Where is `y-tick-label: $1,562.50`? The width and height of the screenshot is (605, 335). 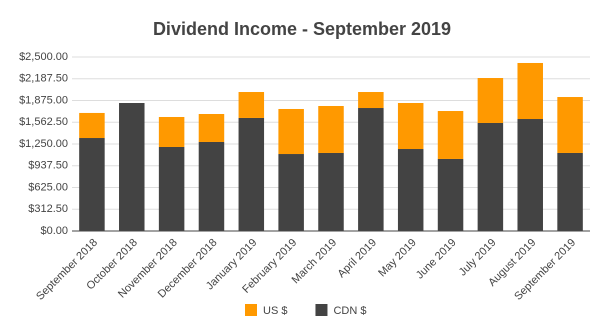
y-tick-label: $1,562.50 is located at coordinates (43, 122).